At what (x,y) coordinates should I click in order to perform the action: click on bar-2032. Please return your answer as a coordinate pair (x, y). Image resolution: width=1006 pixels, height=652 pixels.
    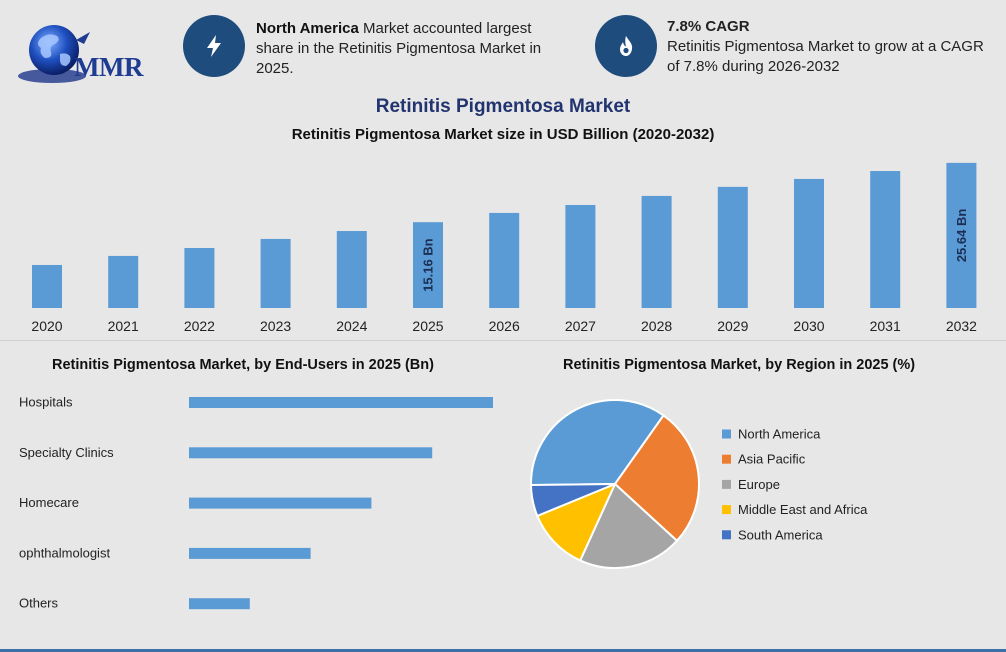
    Looking at the image, I should click on (961, 235).